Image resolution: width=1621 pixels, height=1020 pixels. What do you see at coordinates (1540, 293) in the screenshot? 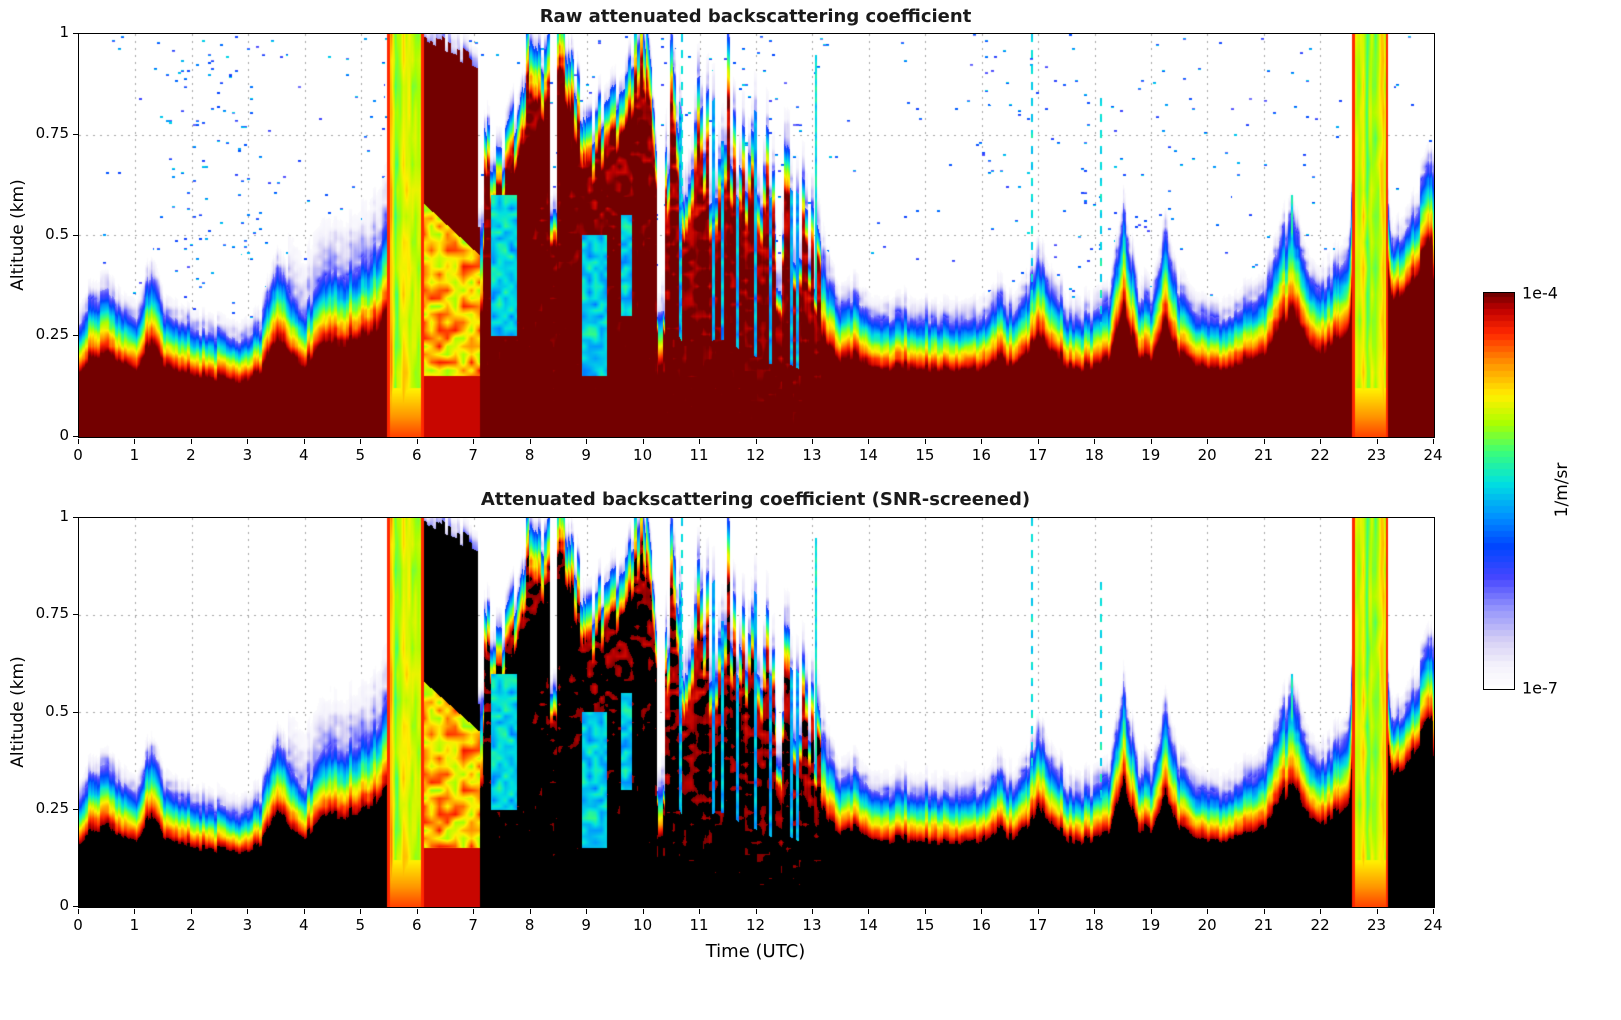
I see `colorbar-max-label: 1e-4` at bounding box center [1540, 293].